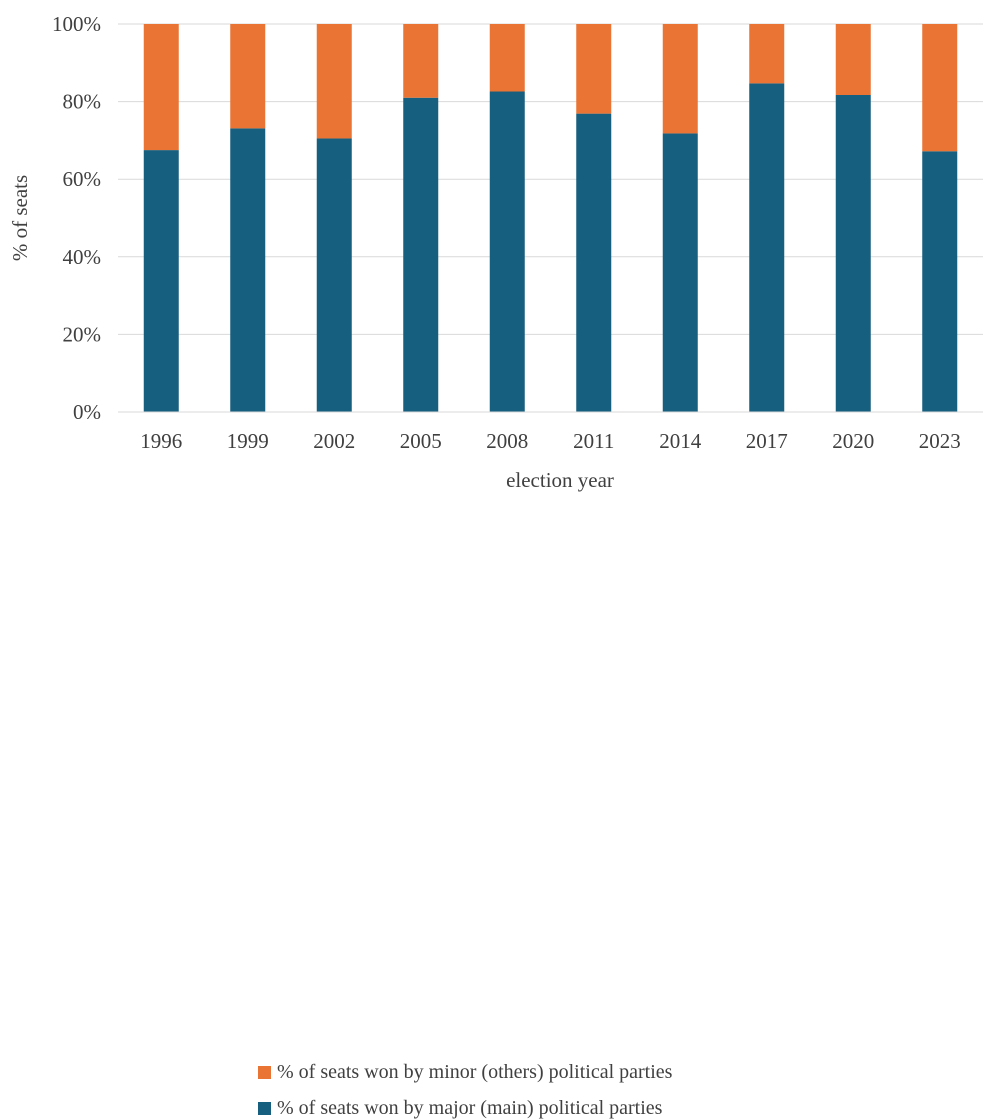 This screenshot has width=992, height=1120. What do you see at coordinates (767, 441) in the screenshot?
I see `x-tick-label: 2017` at bounding box center [767, 441].